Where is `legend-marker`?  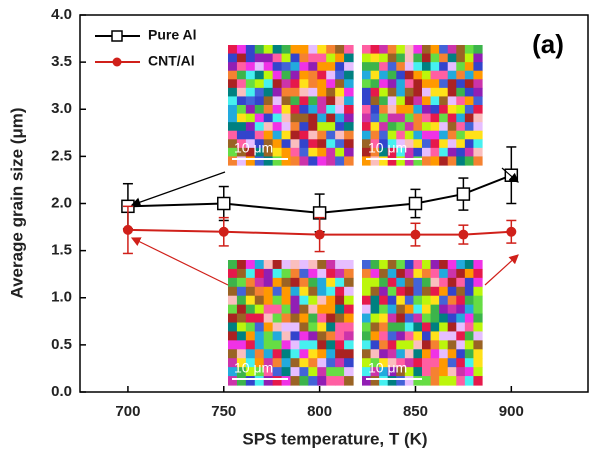
legend-marker is located at coordinates (117, 36).